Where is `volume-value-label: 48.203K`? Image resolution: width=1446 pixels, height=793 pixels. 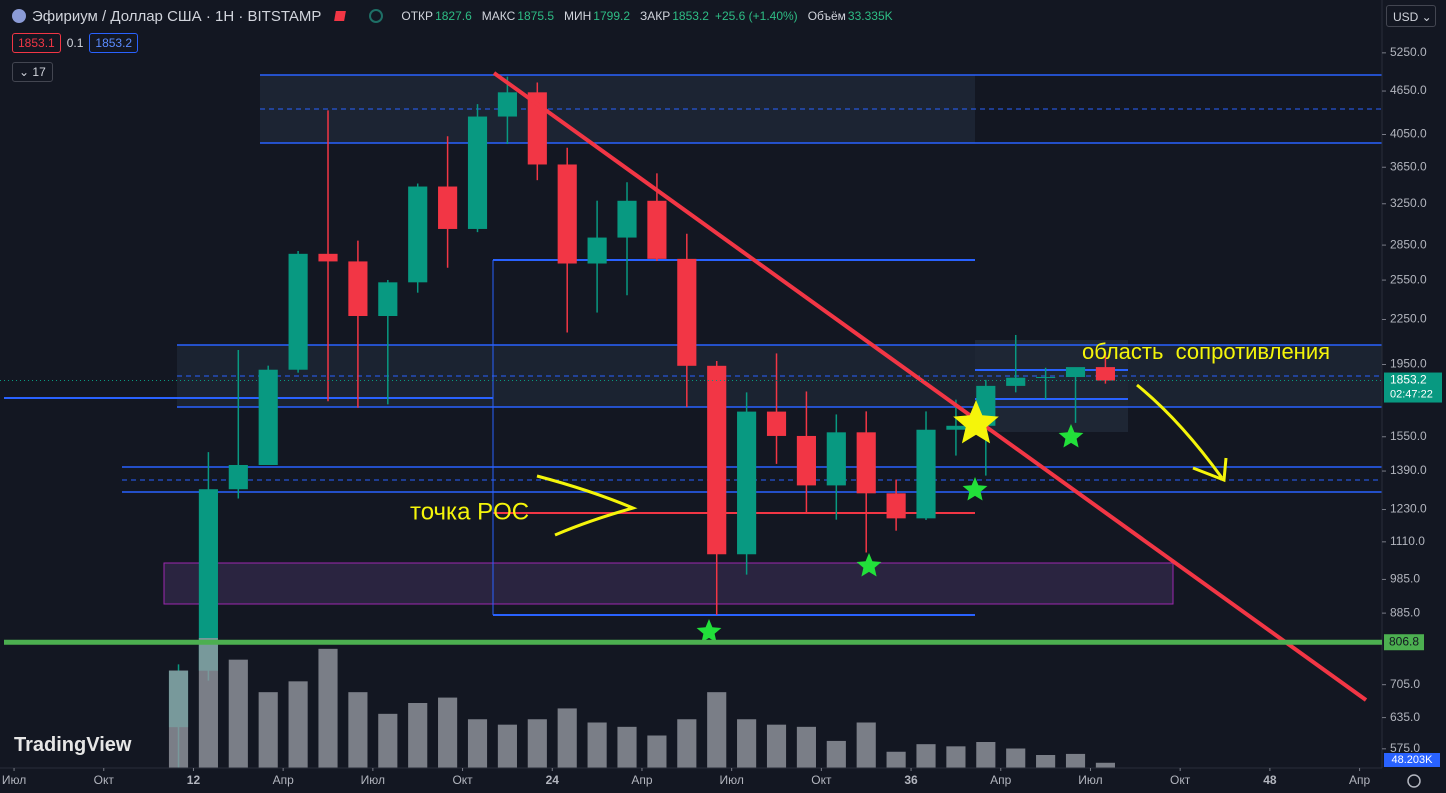
volume-value-label: 48.203K is located at coordinates (1413, 760).